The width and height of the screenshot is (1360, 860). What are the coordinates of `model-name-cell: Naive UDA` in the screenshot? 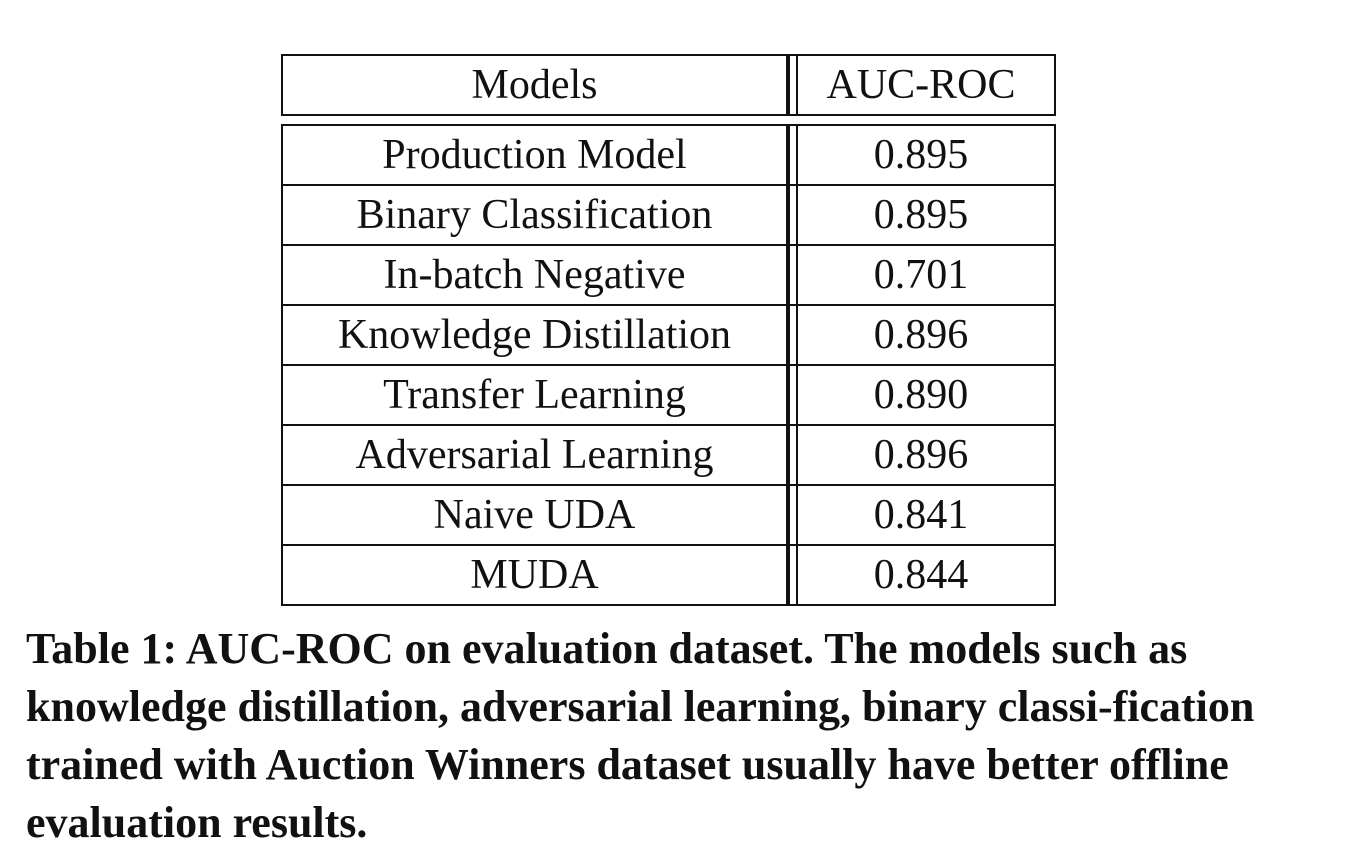 It's located at (534, 515).